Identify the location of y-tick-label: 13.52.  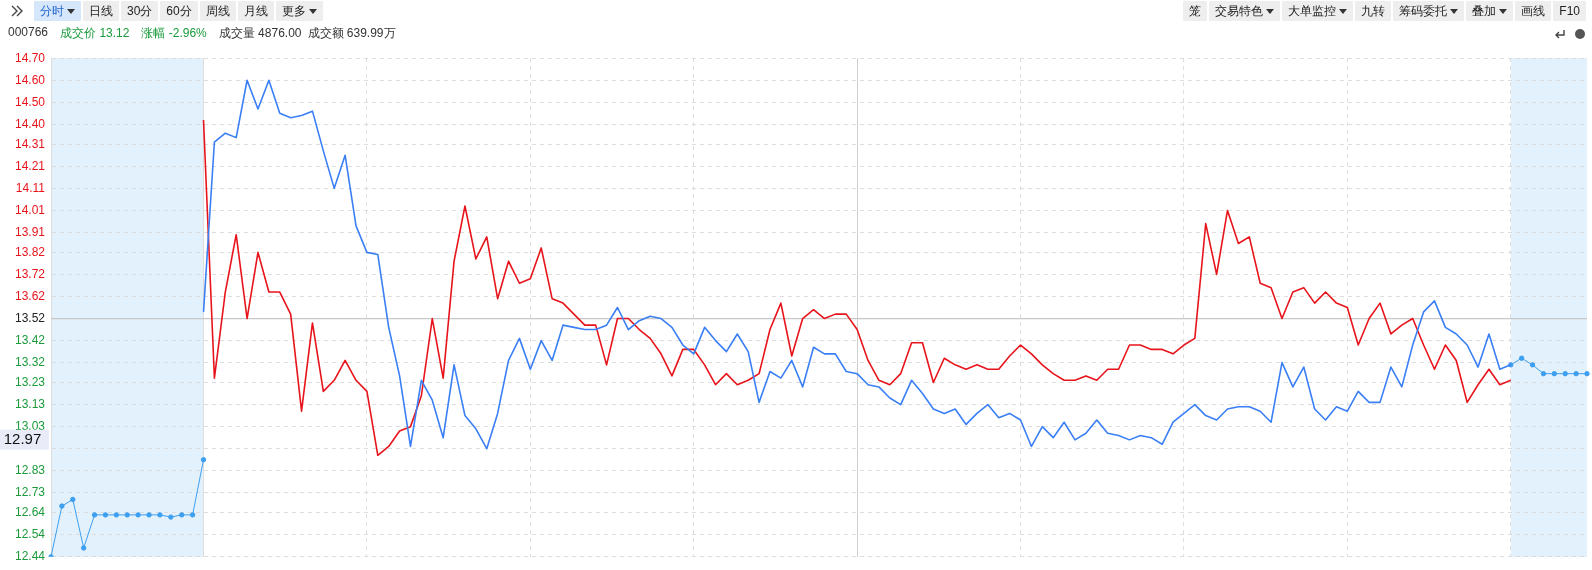
(30, 317).